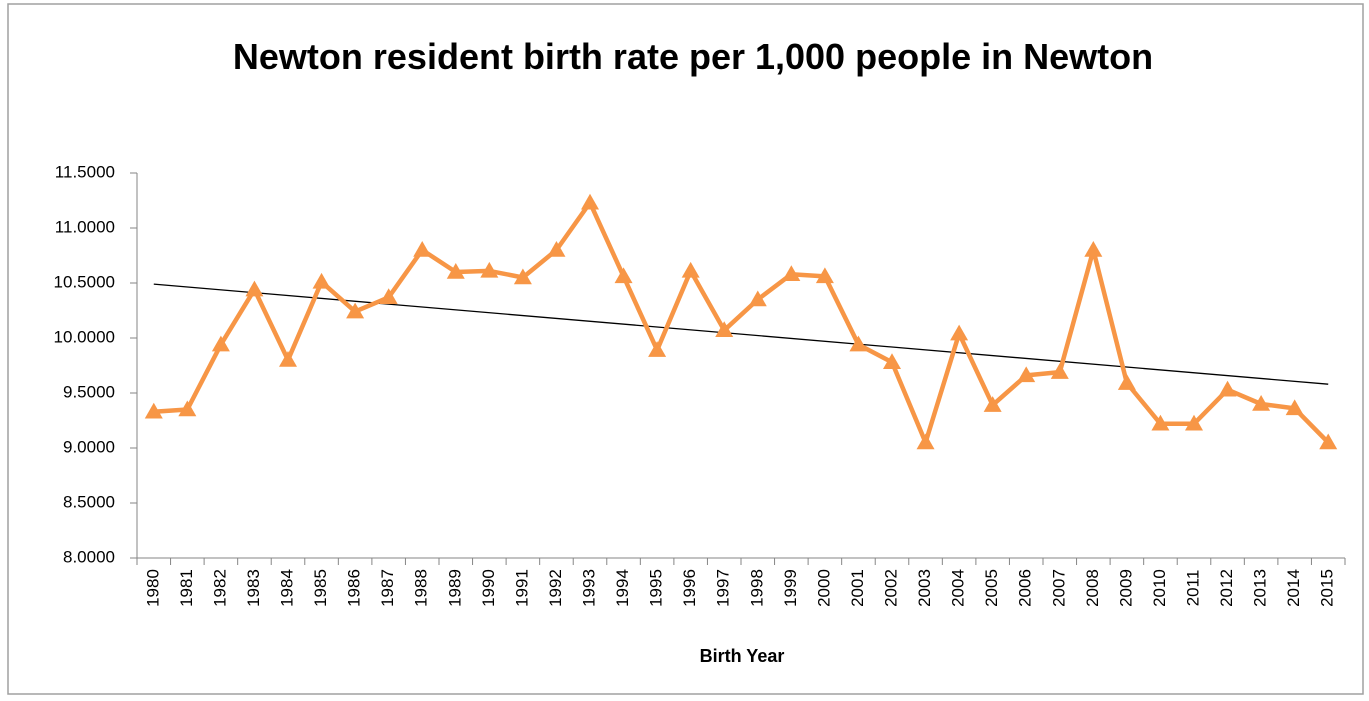 The width and height of the screenshot is (1369, 701). Describe the element at coordinates (219, 588) in the screenshot. I see `x-tick-label: 1982` at that location.